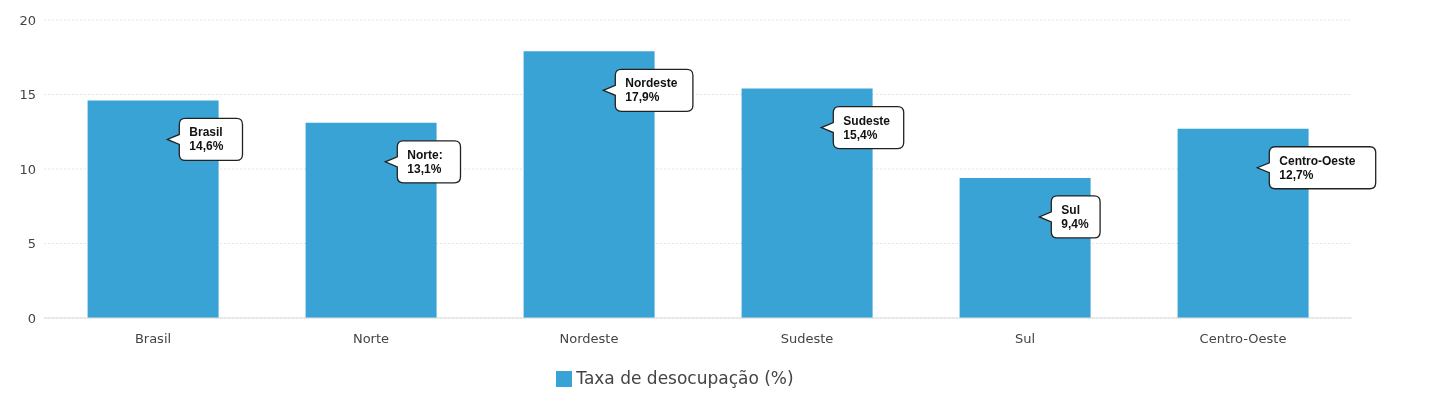 This screenshot has height=406, width=1430. Describe the element at coordinates (31, 318) in the screenshot. I see `y-tick-label: 0` at that location.